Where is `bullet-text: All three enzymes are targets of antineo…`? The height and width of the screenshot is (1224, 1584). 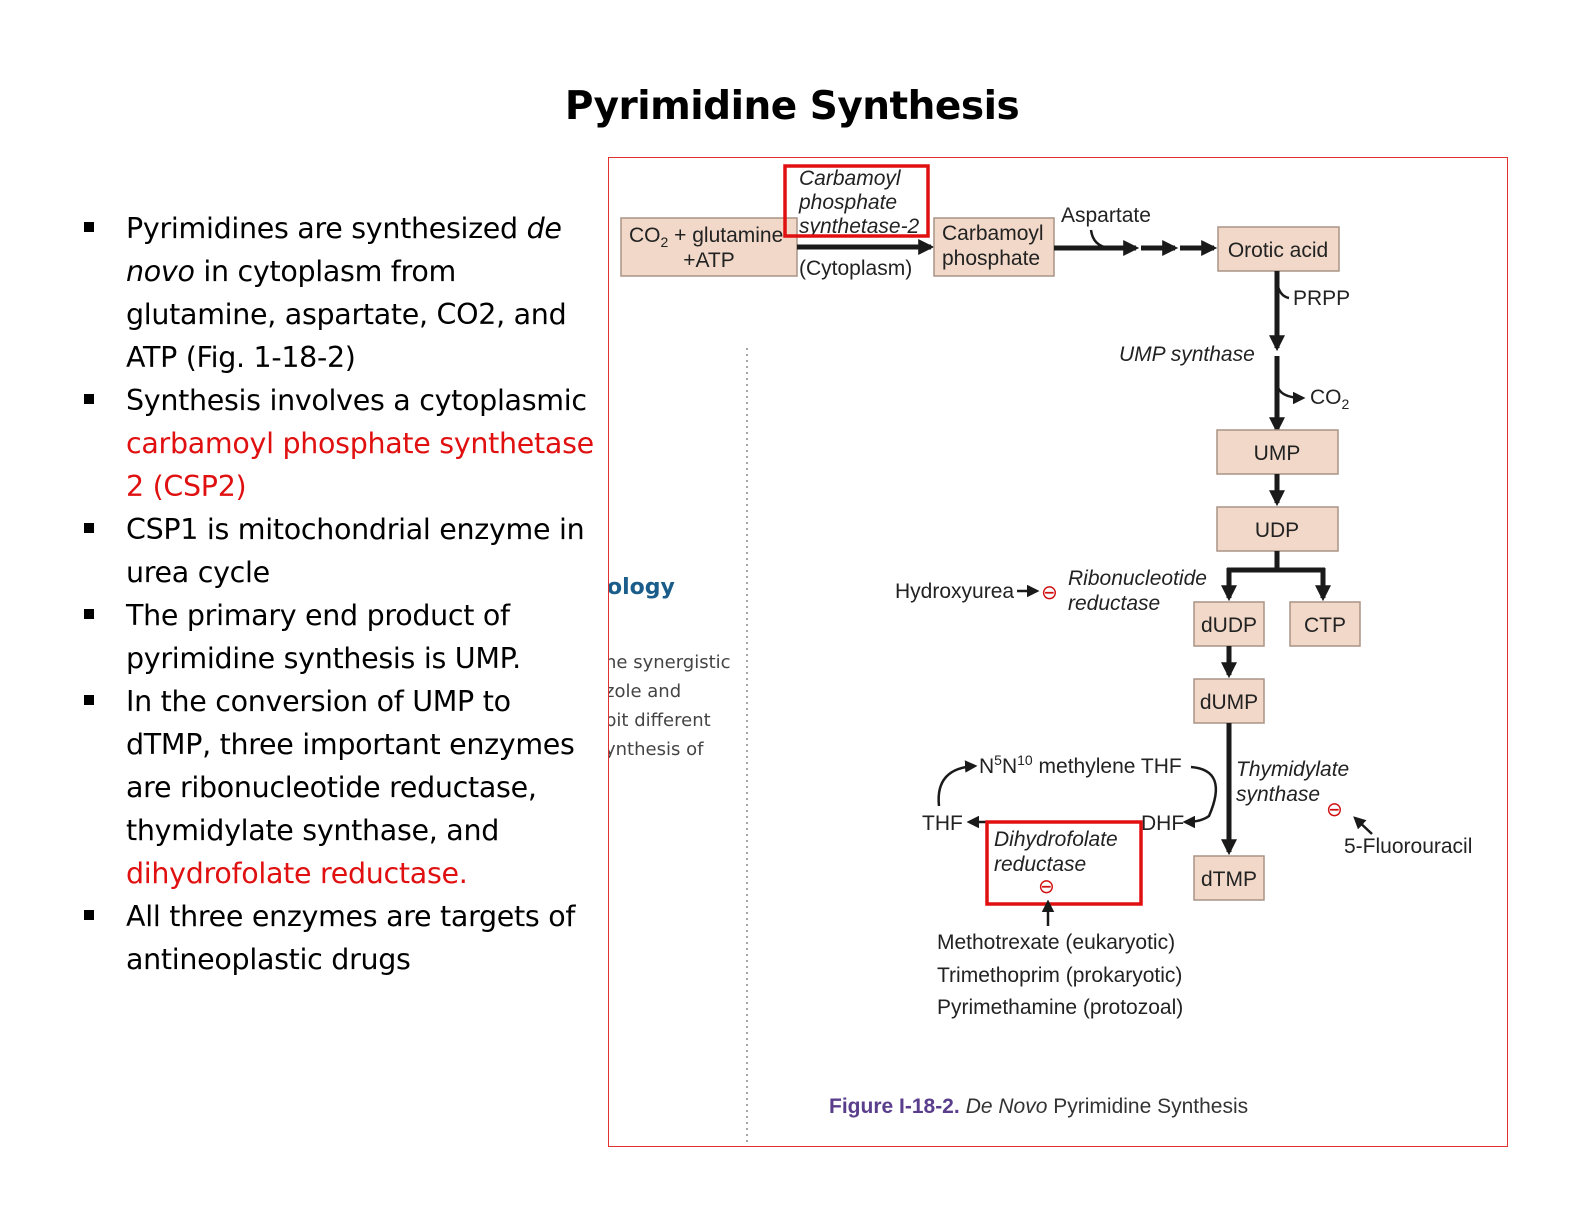 bullet-text: All three enzymes are targets of antineo… is located at coordinates (351, 938).